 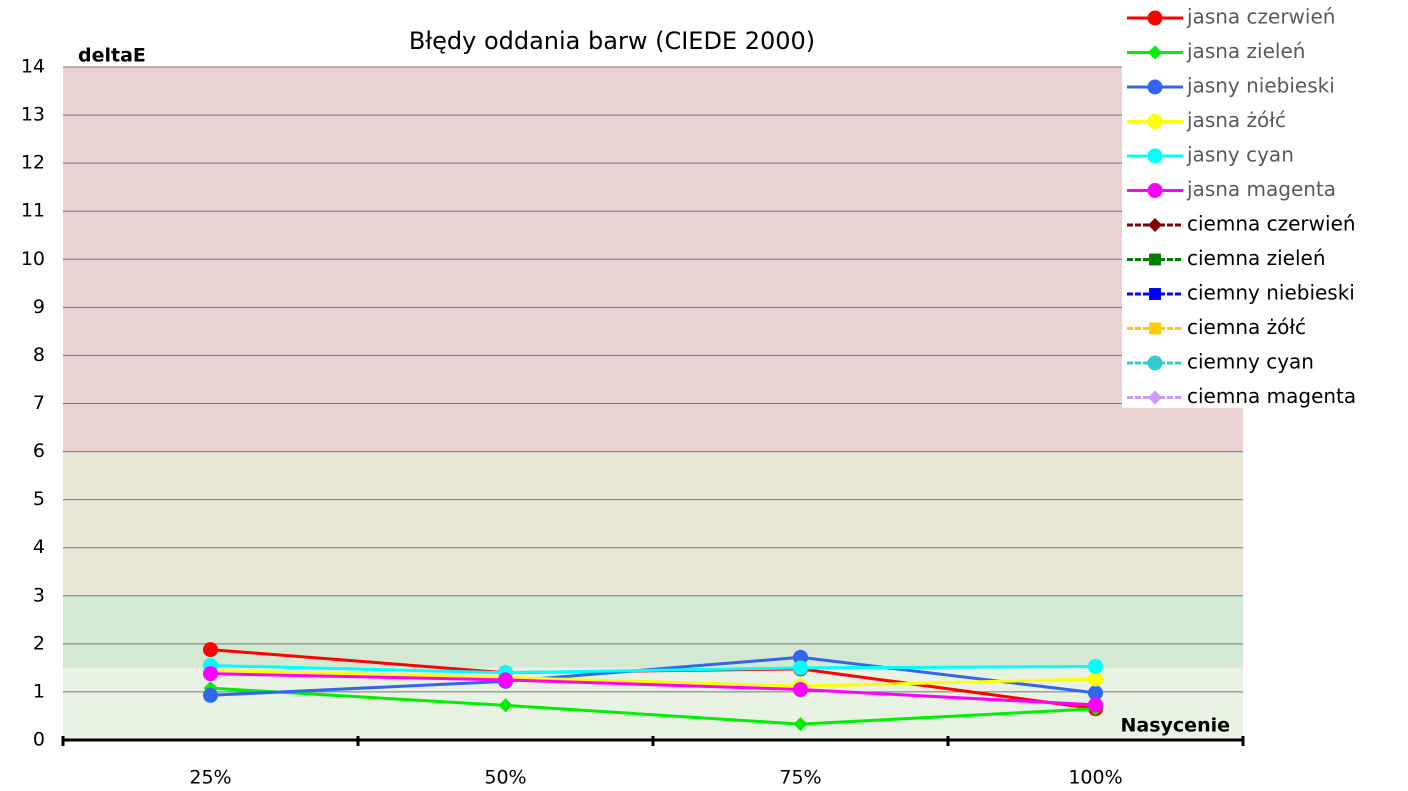 What do you see at coordinates (39, 643) in the screenshot?
I see `y-tick-label: 2` at bounding box center [39, 643].